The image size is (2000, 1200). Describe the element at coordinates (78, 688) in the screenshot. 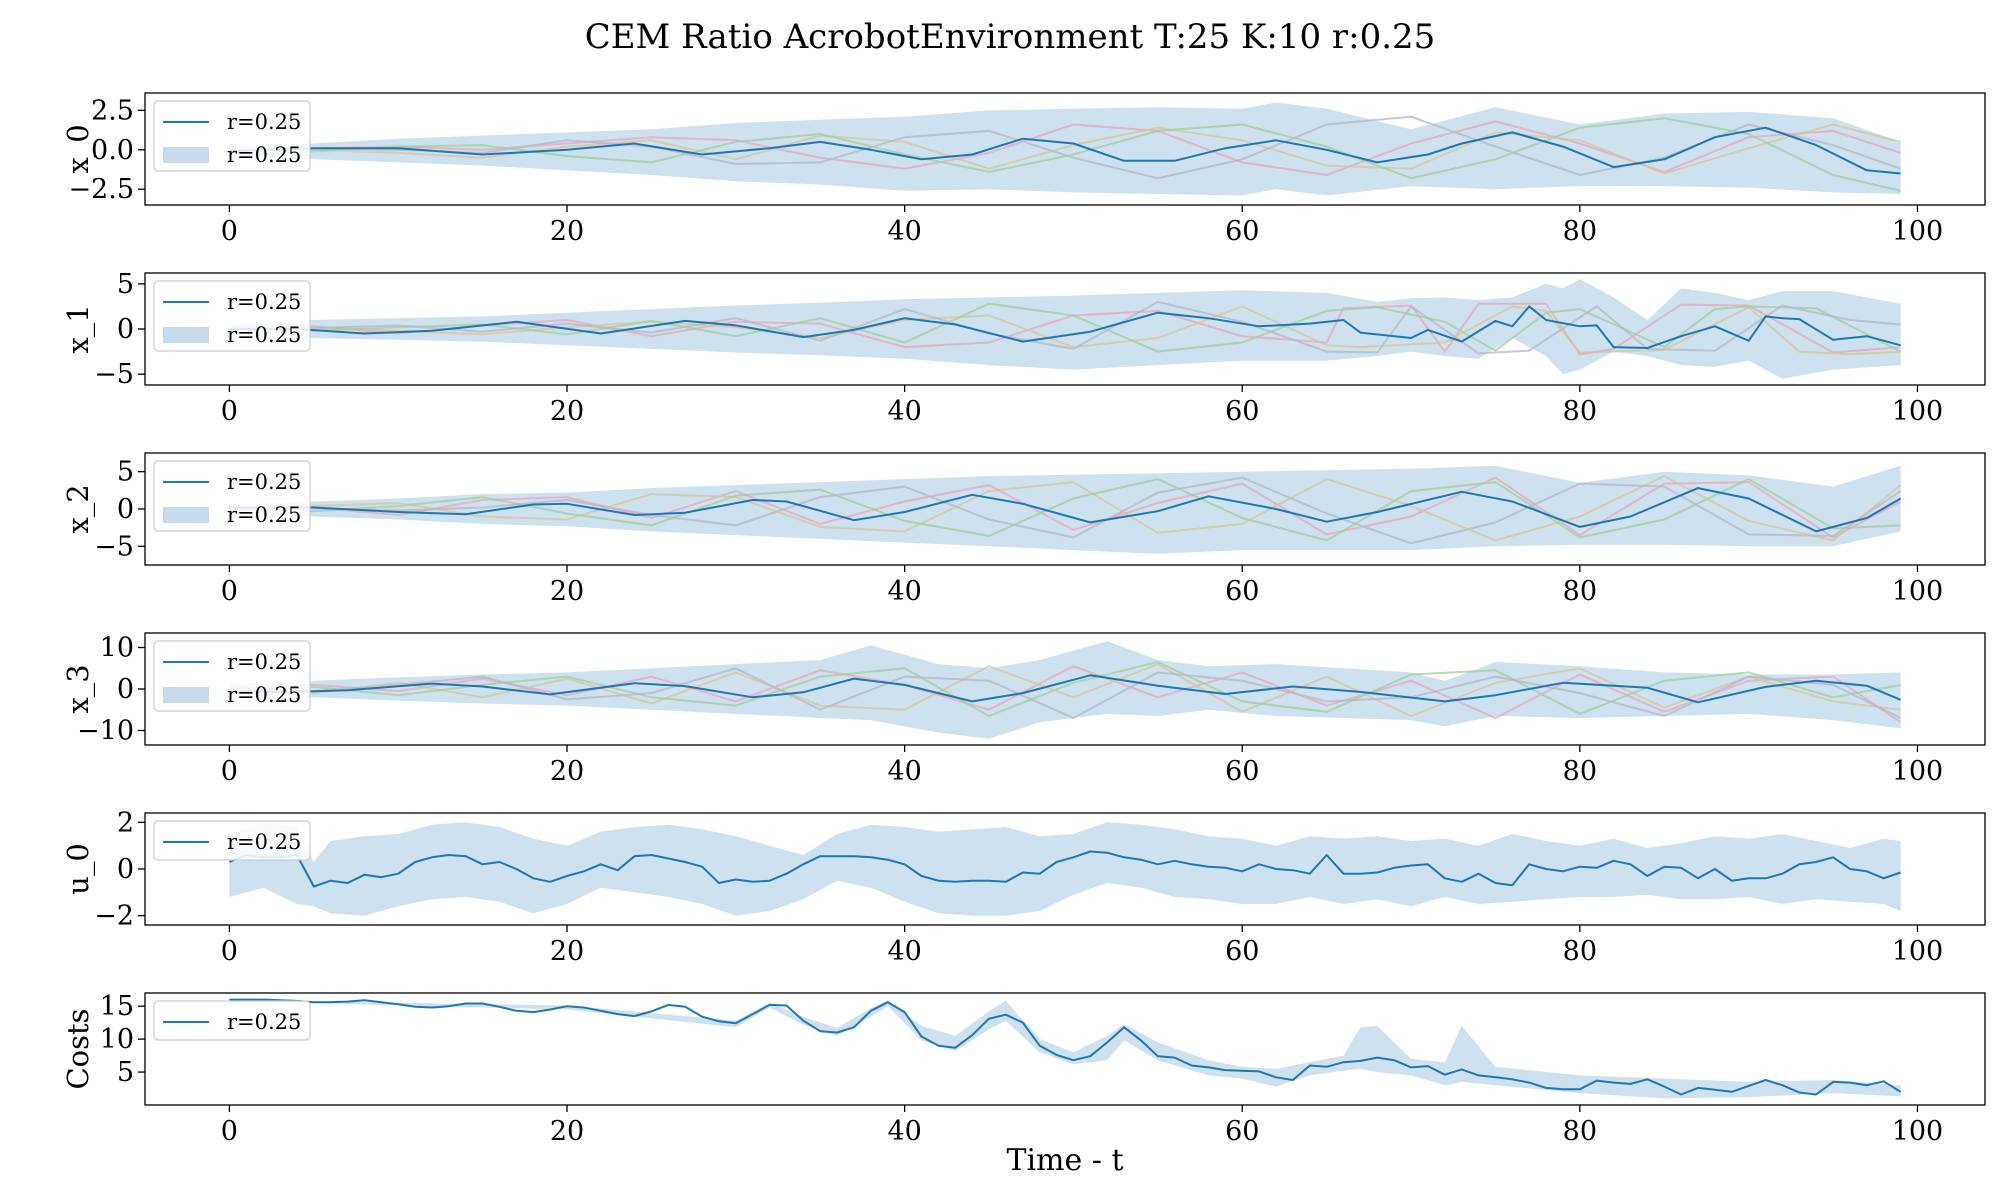

I see `y-axis-label: x_3` at that location.